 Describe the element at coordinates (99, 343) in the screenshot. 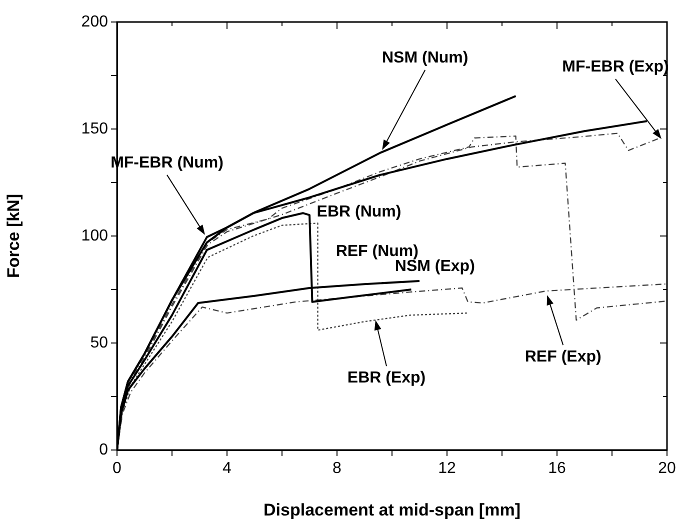

I see `y-tick-label: 50` at that location.